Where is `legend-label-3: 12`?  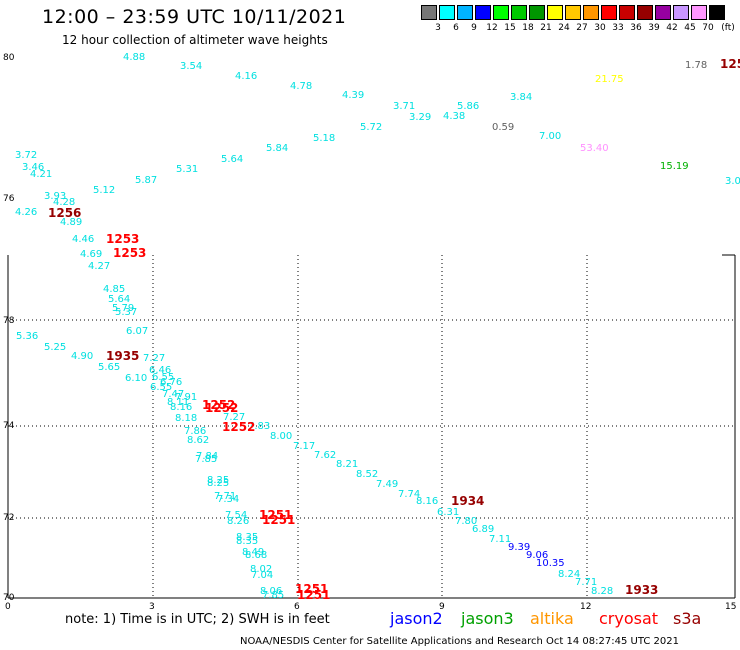
legend-label-3: 12 is located at coordinates (492, 28).